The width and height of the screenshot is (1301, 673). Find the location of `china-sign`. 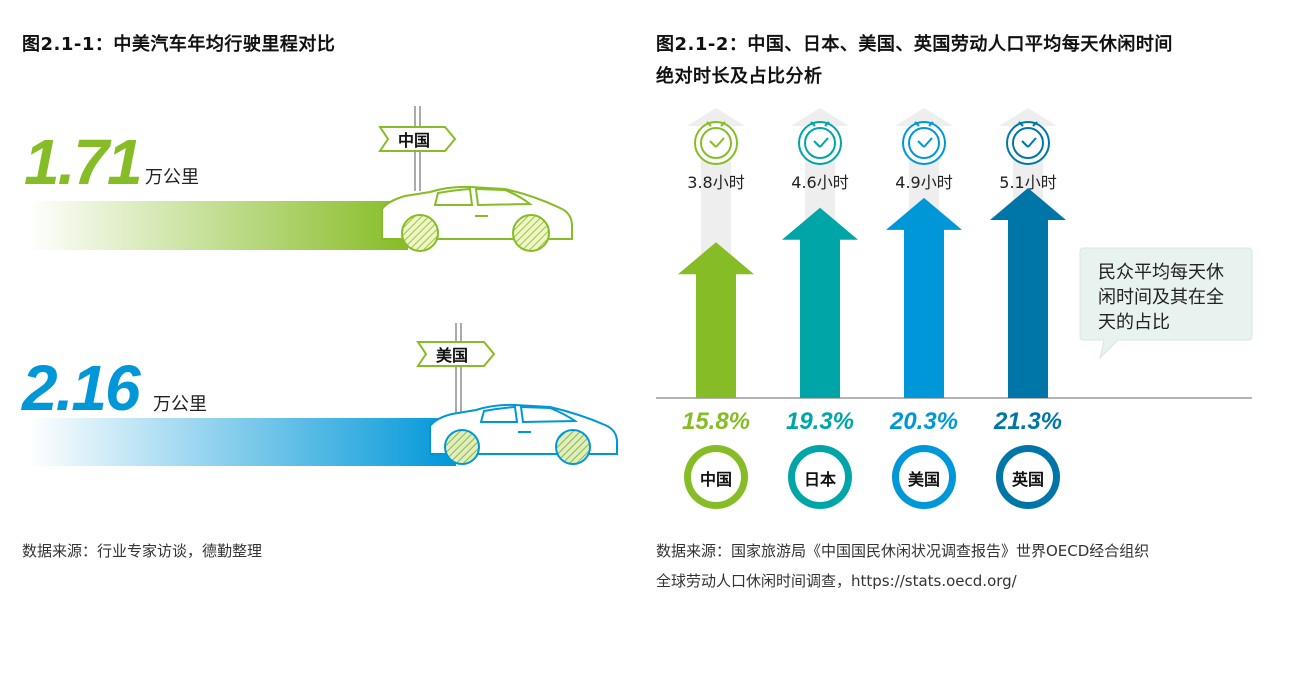

china-sign is located at coordinates (417, 139).